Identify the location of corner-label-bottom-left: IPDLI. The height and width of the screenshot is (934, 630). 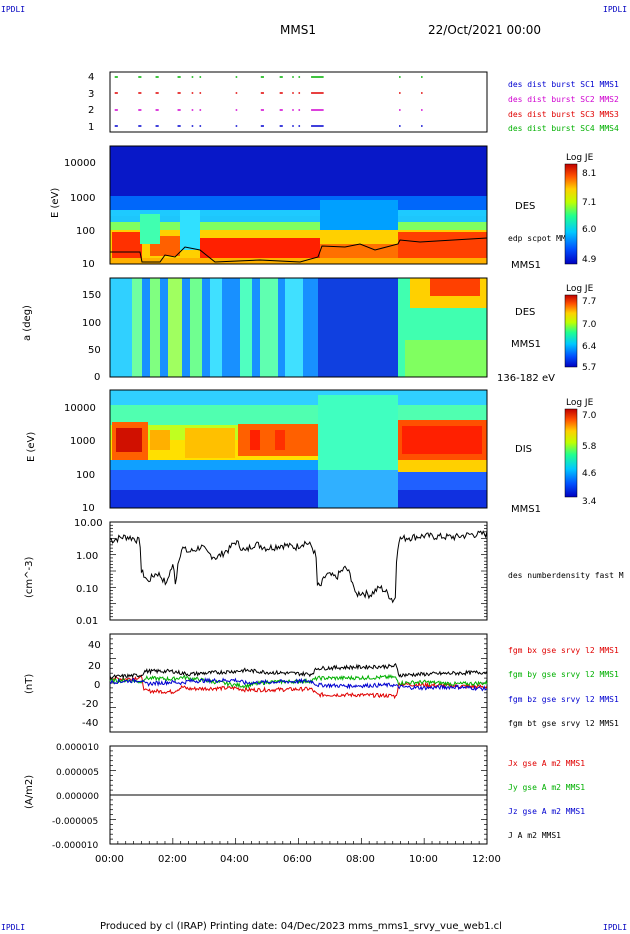
(13, 927).